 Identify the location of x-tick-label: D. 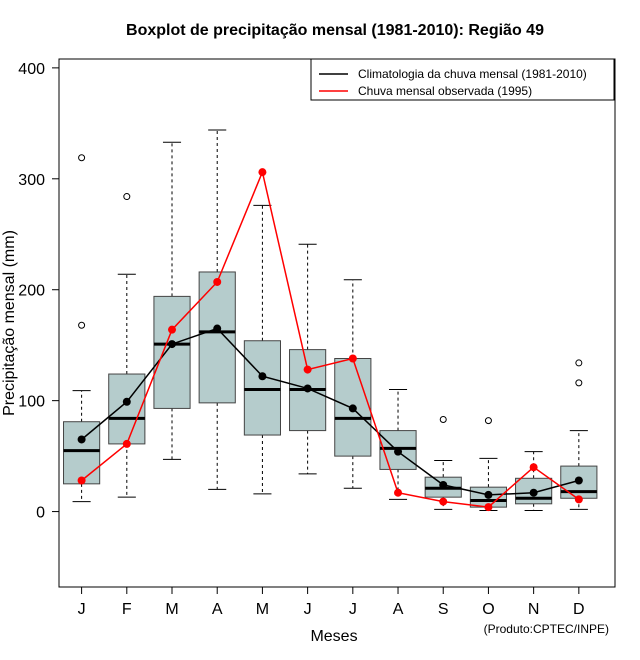
(579, 609).